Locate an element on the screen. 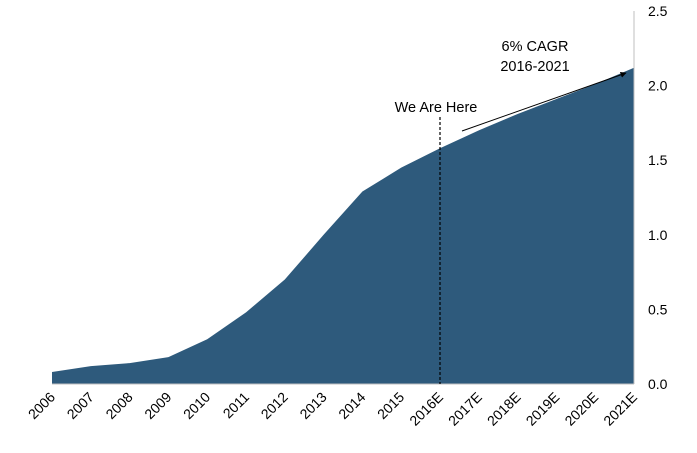  y-tick-label: 2.0 is located at coordinates (658, 86).